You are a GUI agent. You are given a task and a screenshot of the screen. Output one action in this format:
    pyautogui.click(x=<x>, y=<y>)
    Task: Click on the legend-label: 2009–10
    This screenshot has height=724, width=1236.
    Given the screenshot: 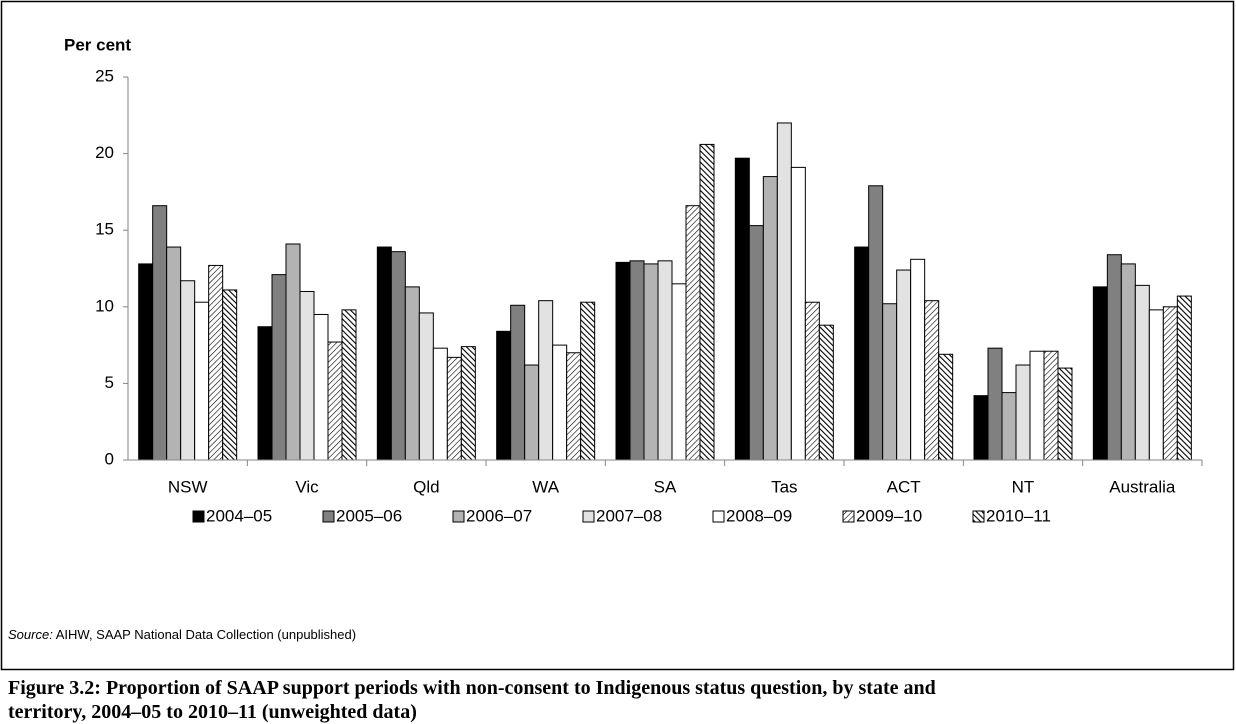 What is the action you would take?
    pyautogui.click(x=889, y=515)
    